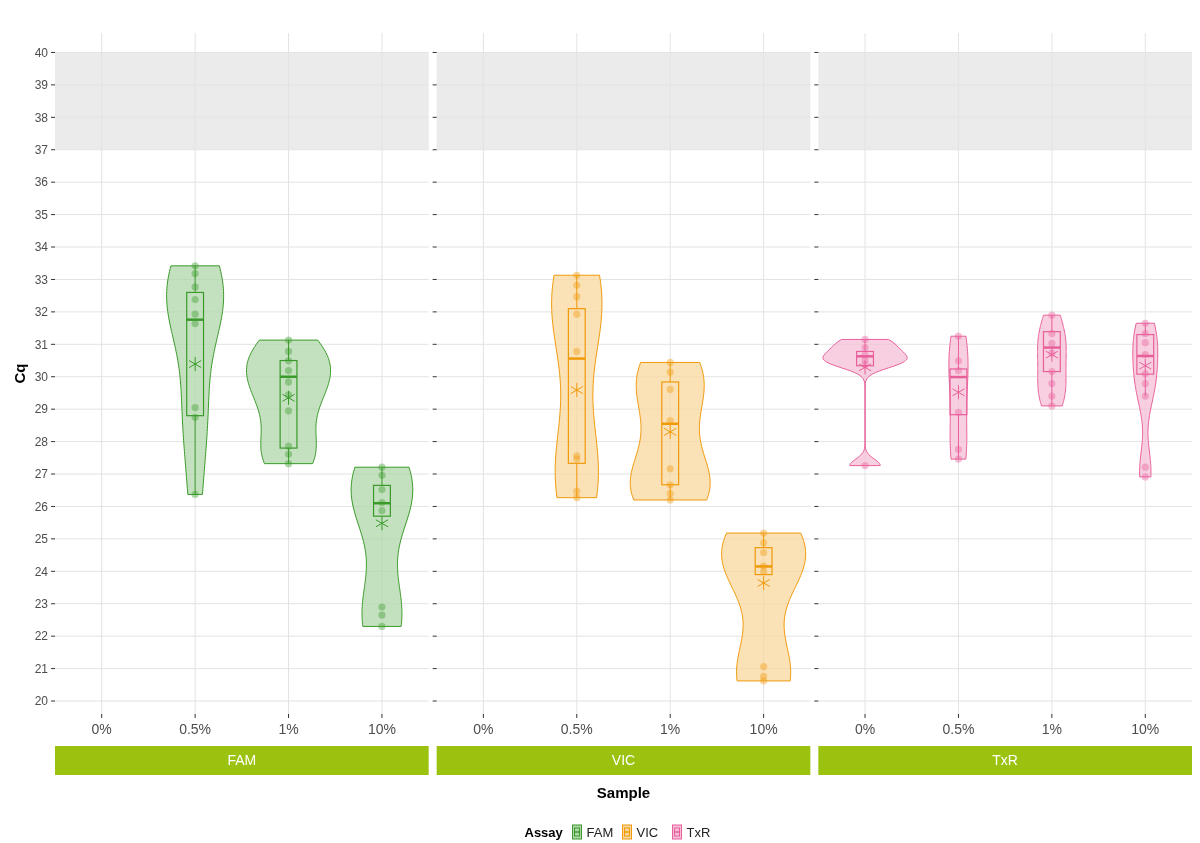 This screenshot has height=843, width=1200. I want to click on y-tick-label: 30, so click(41, 376).